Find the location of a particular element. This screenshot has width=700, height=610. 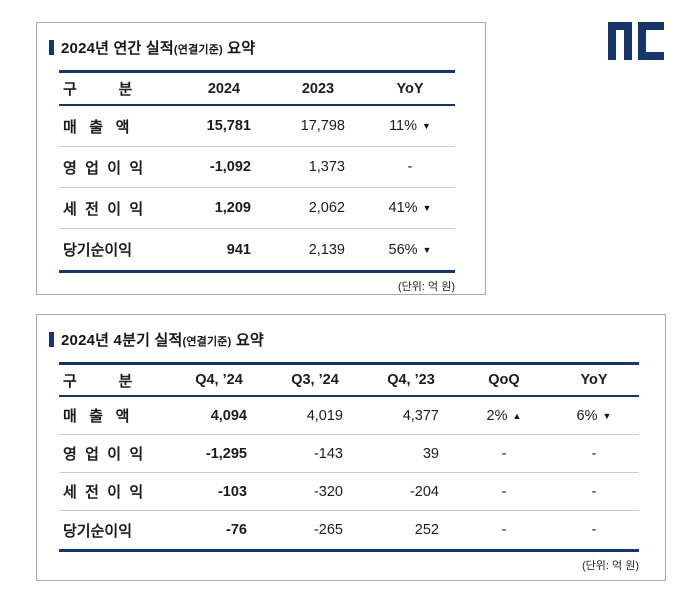

value-2023: 1,373 is located at coordinates (326, 167).